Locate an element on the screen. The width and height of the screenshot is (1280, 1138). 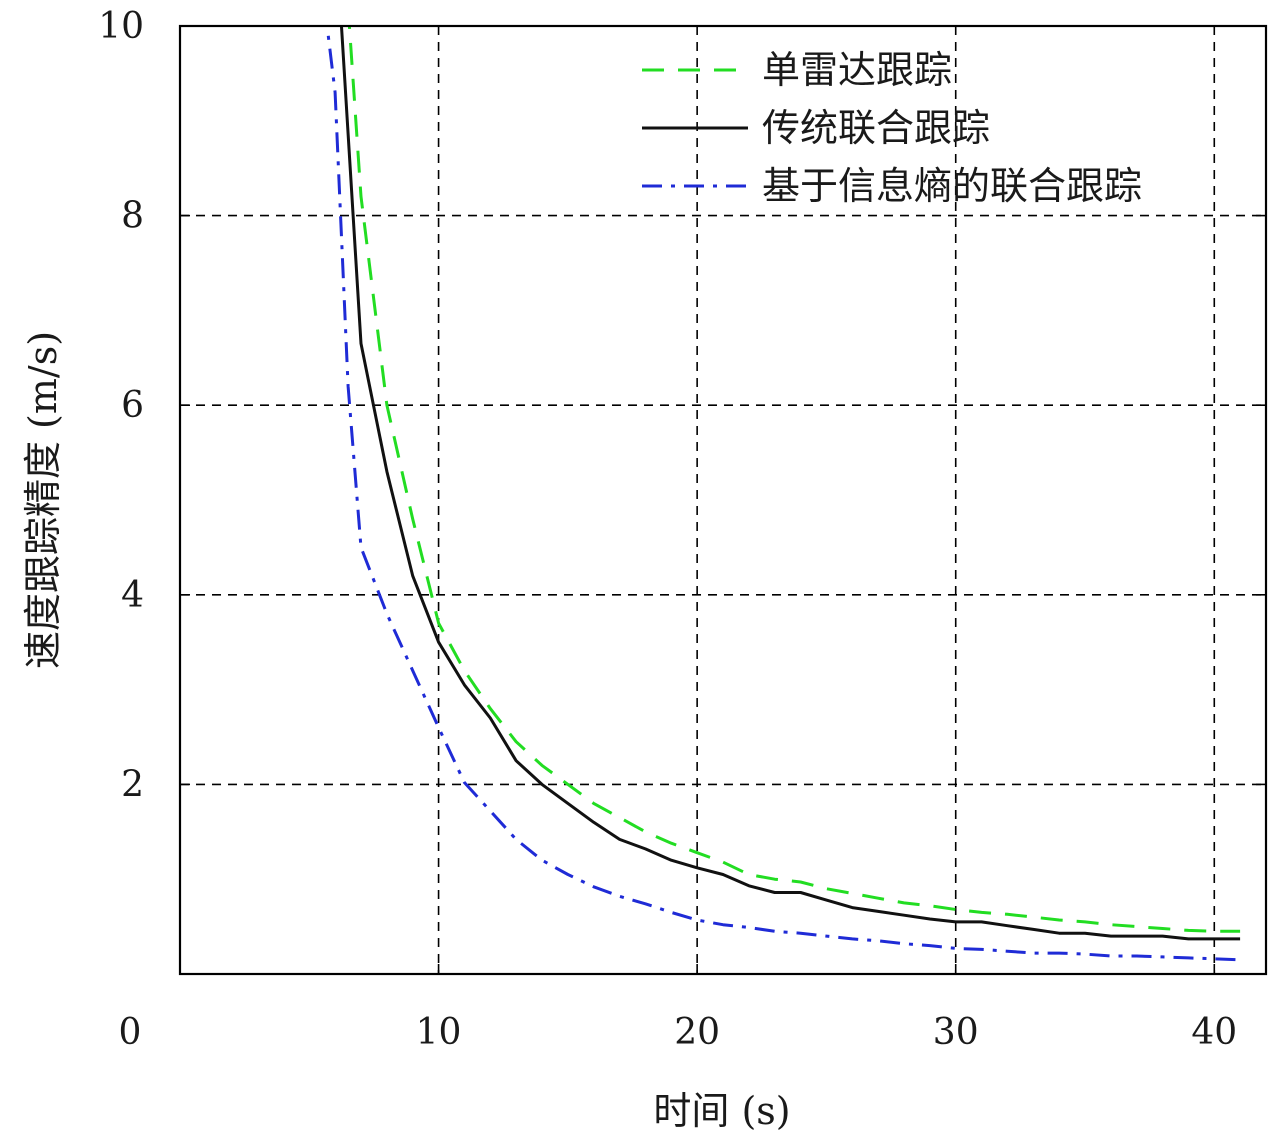
x-tick-label: 20 is located at coordinates (697, 1032).